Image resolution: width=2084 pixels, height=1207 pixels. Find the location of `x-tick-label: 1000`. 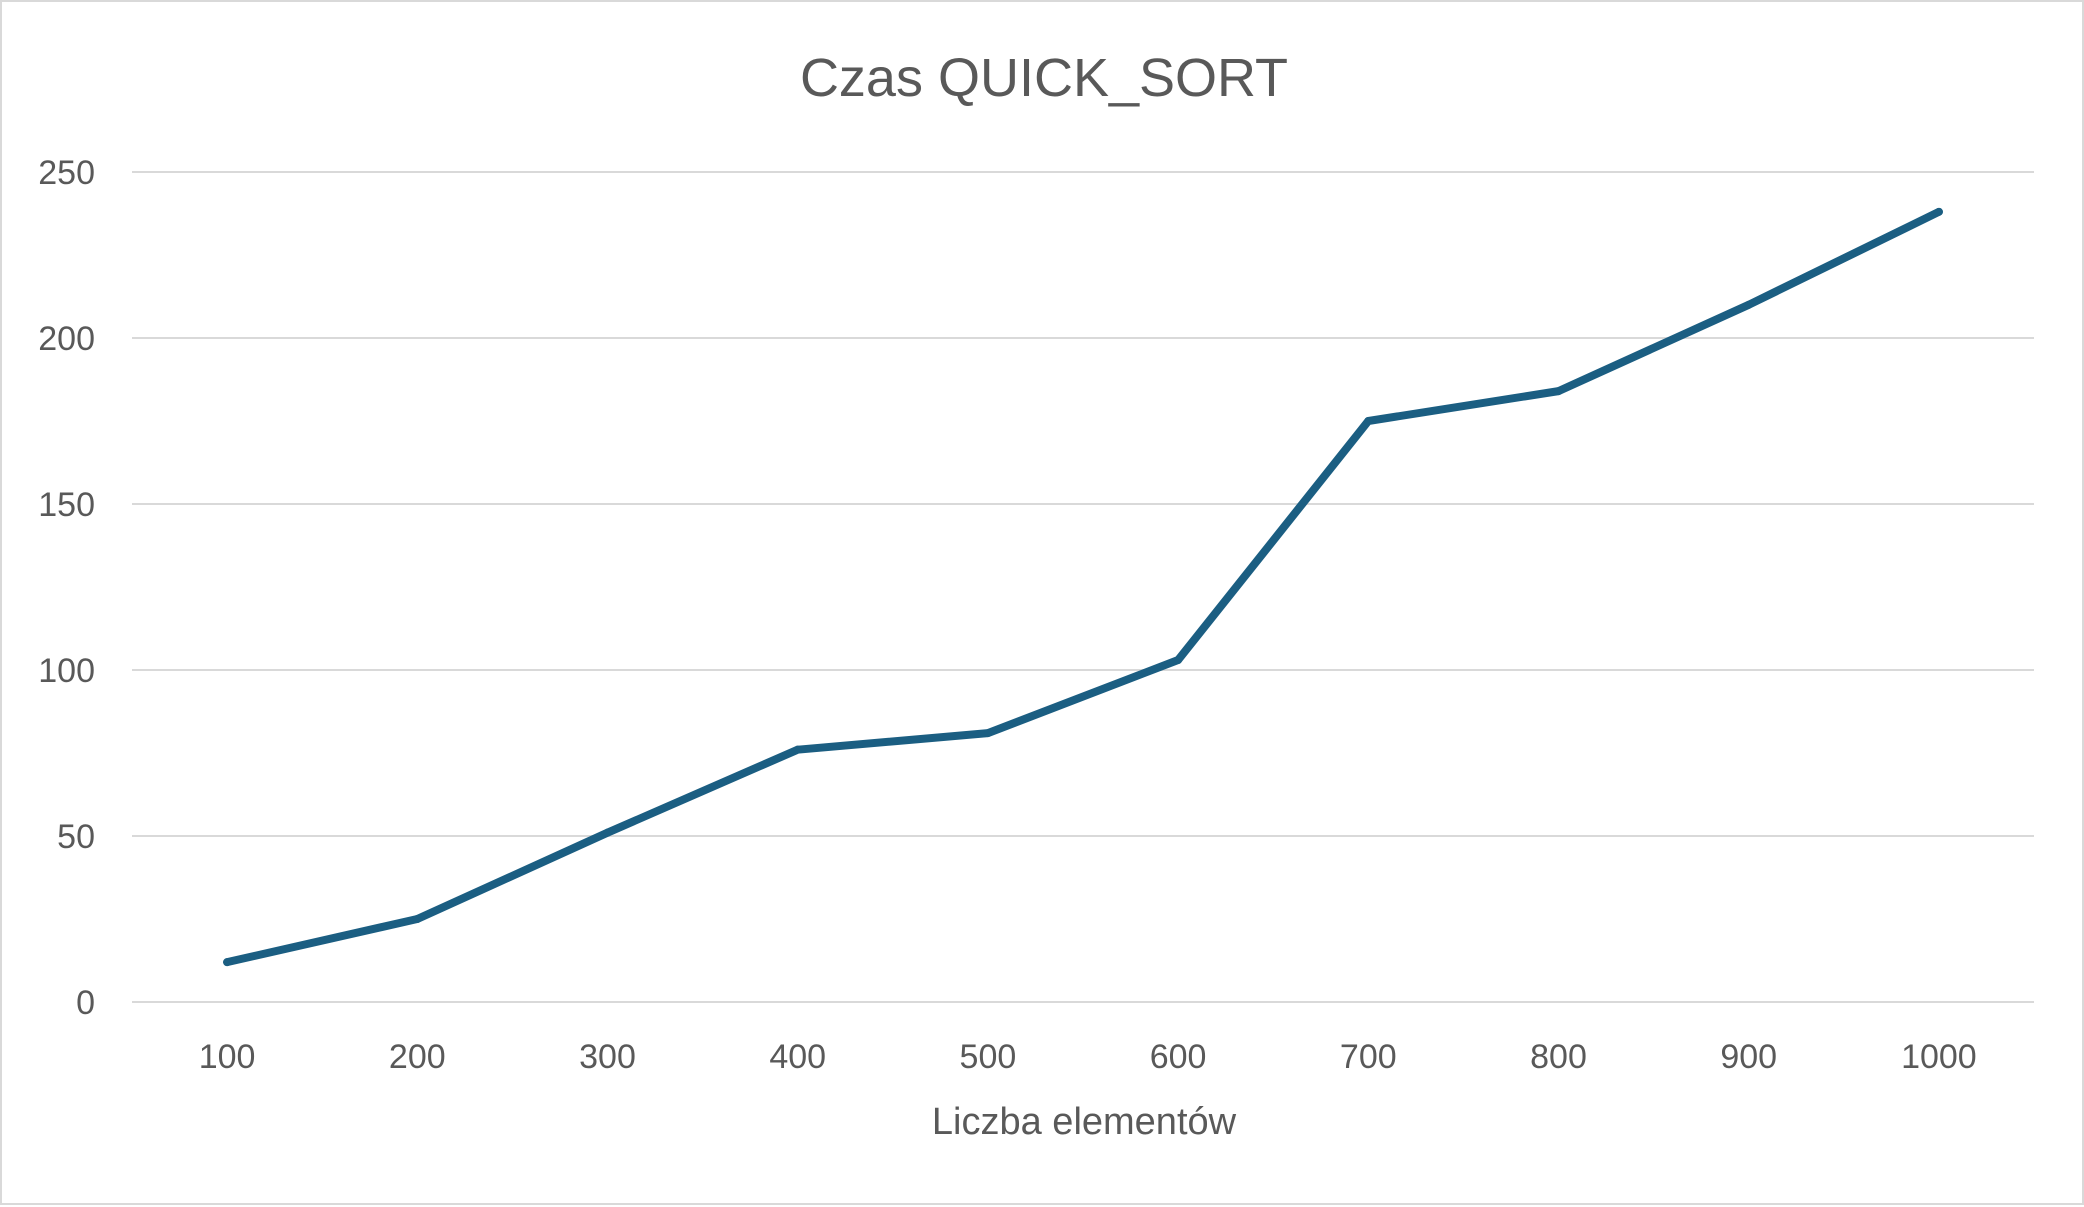

x-tick-label: 1000 is located at coordinates (1939, 1057).